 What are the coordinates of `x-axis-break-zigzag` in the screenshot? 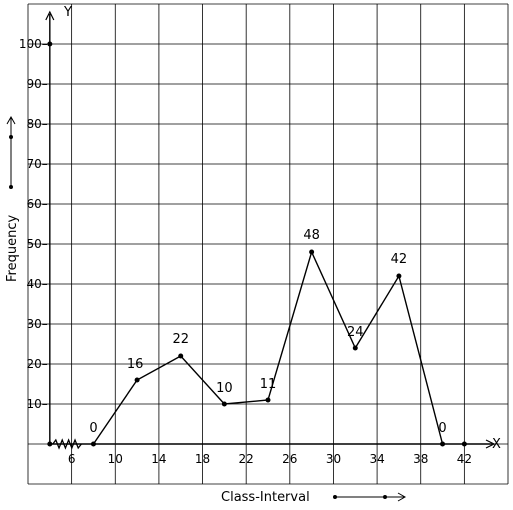 It's located at (67, 444).